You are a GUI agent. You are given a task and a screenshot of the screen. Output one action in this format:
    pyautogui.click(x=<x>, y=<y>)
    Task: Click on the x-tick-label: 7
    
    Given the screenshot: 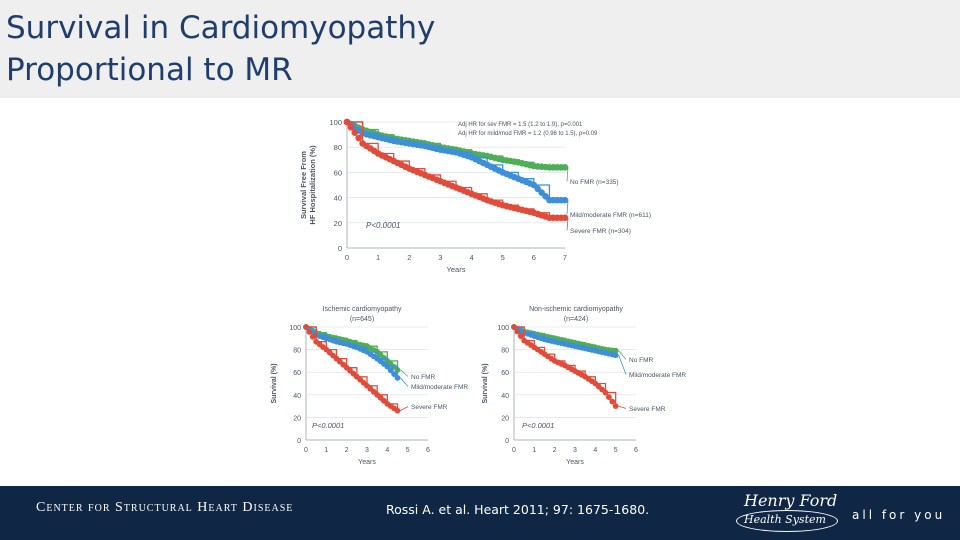 What is the action you would take?
    pyautogui.click(x=565, y=257)
    